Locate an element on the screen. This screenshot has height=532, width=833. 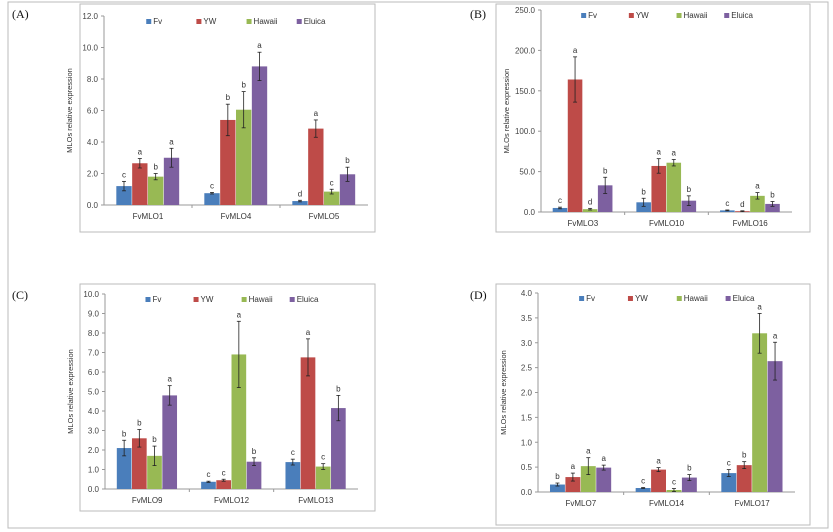
bar-yw-fvmlo4 is located at coordinates (228, 162).